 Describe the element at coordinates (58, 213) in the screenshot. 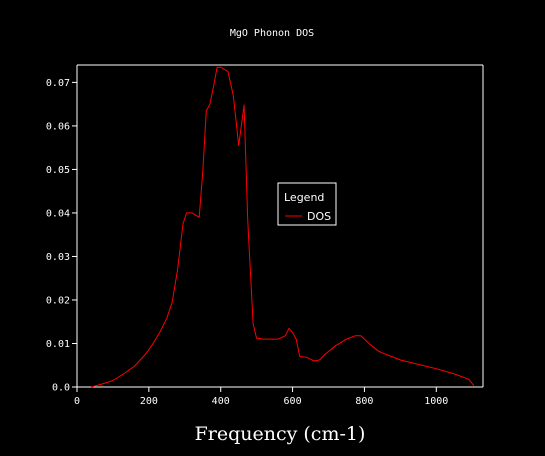

I see `y-tick-label: 0.04` at that location.